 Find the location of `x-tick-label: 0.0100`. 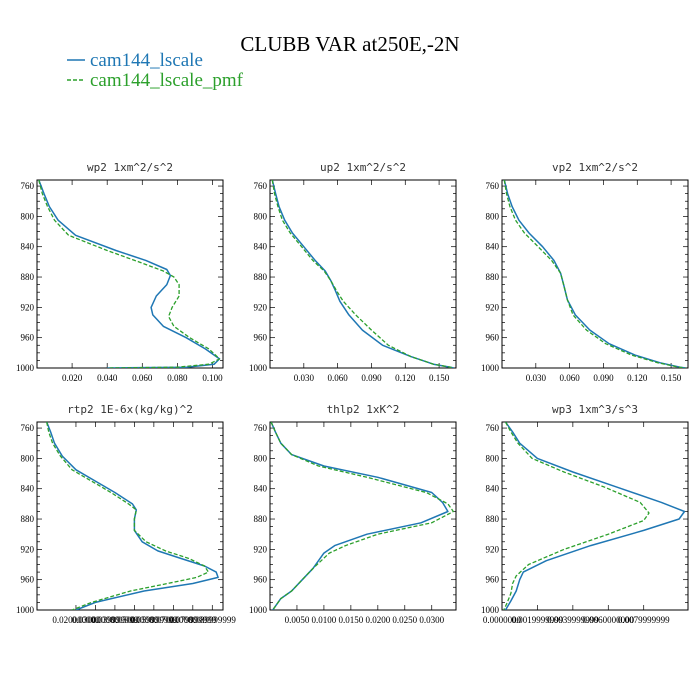

x-tick-label: 0.0100 is located at coordinates (324, 620).